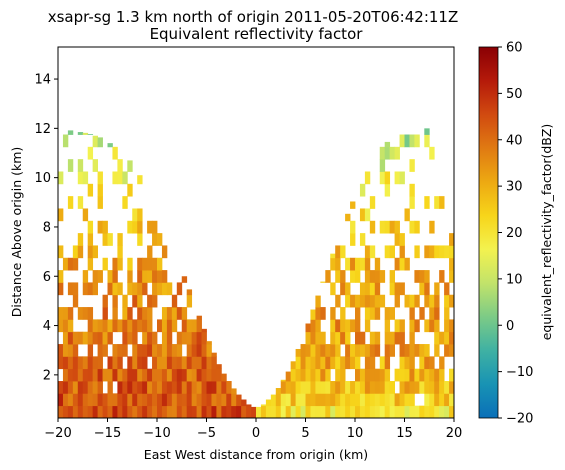  What do you see at coordinates (256, 454) in the screenshot?
I see `x-axis-label: East West distance from origin (km)` at bounding box center [256, 454].